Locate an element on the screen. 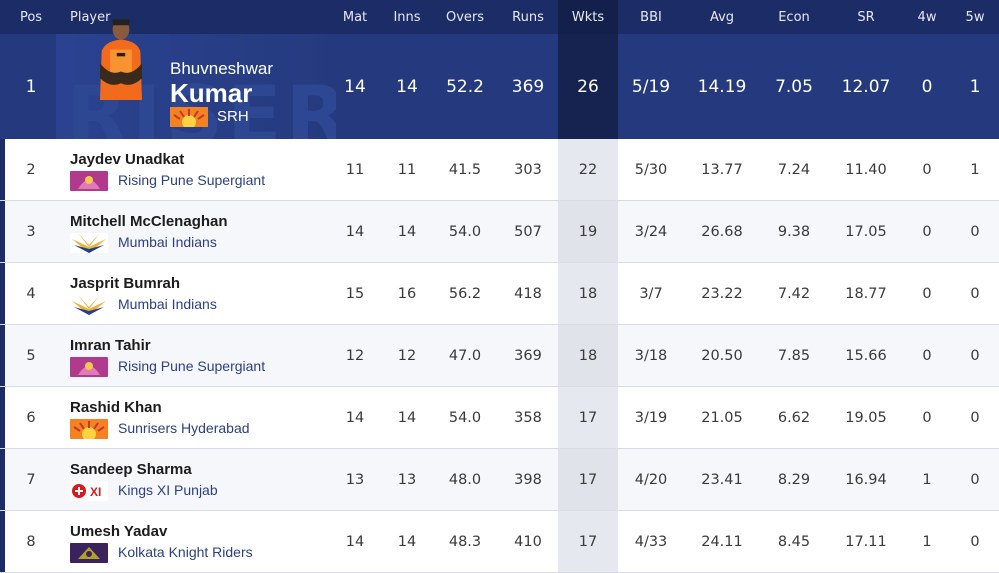 Image resolution: width=999 pixels, height=573 pixels. col-header-econ: Econ is located at coordinates (794, 17).